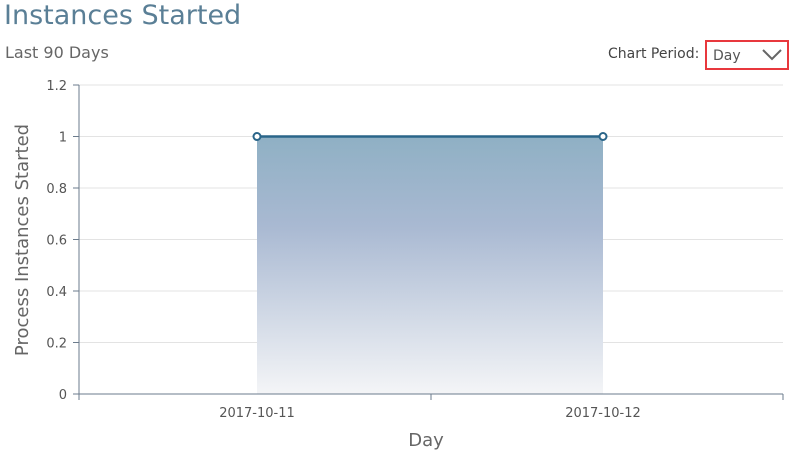 The height and width of the screenshot is (453, 800). What do you see at coordinates (426, 440) in the screenshot?
I see `x-axis-label: Day` at bounding box center [426, 440].